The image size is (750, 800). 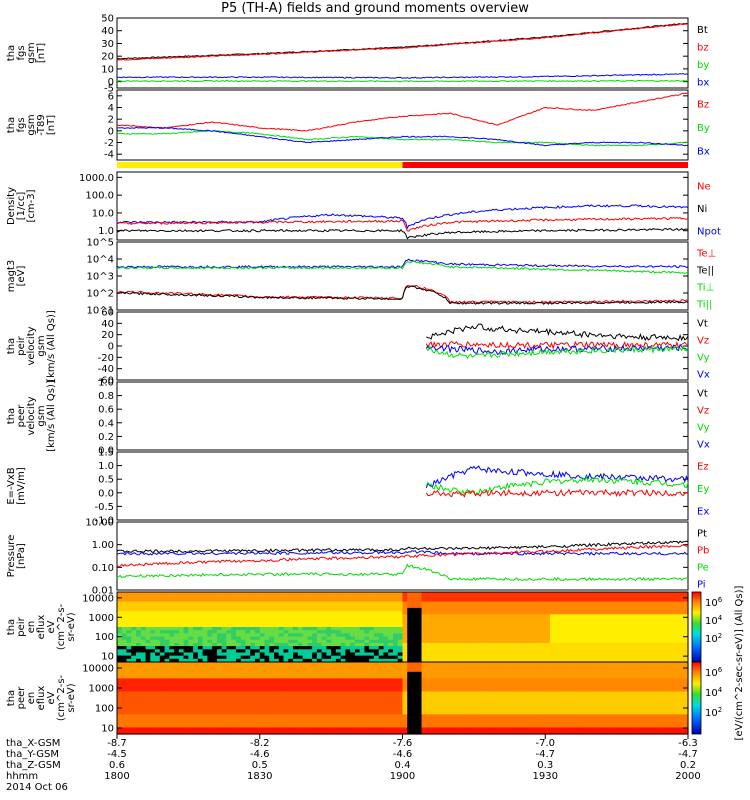 What do you see at coordinates (21, 276) in the screenshot?
I see `y-axis-label: [eV]` at bounding box center [21, 276].